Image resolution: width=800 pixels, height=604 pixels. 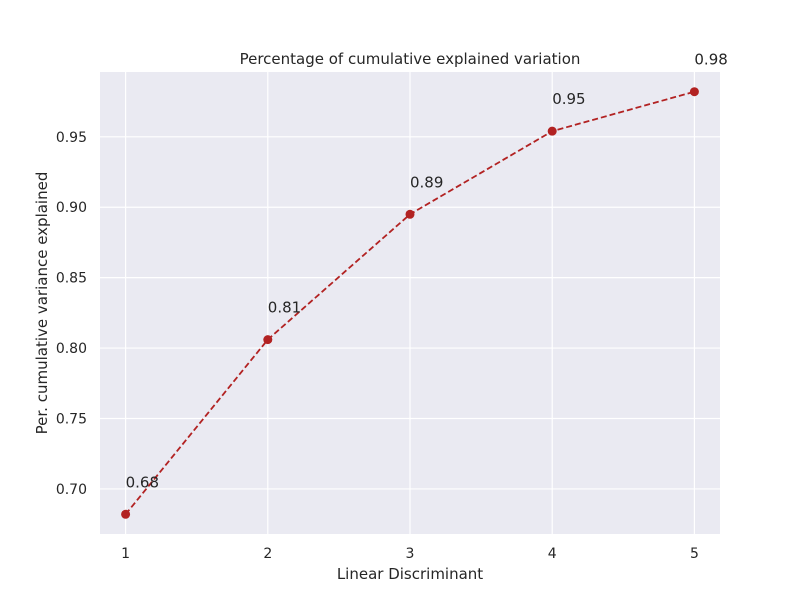 What do you see at coordinates (71, 420) in the screenshot?
I see `y-tick-label: 0.75` at bounding box center [71, 420].